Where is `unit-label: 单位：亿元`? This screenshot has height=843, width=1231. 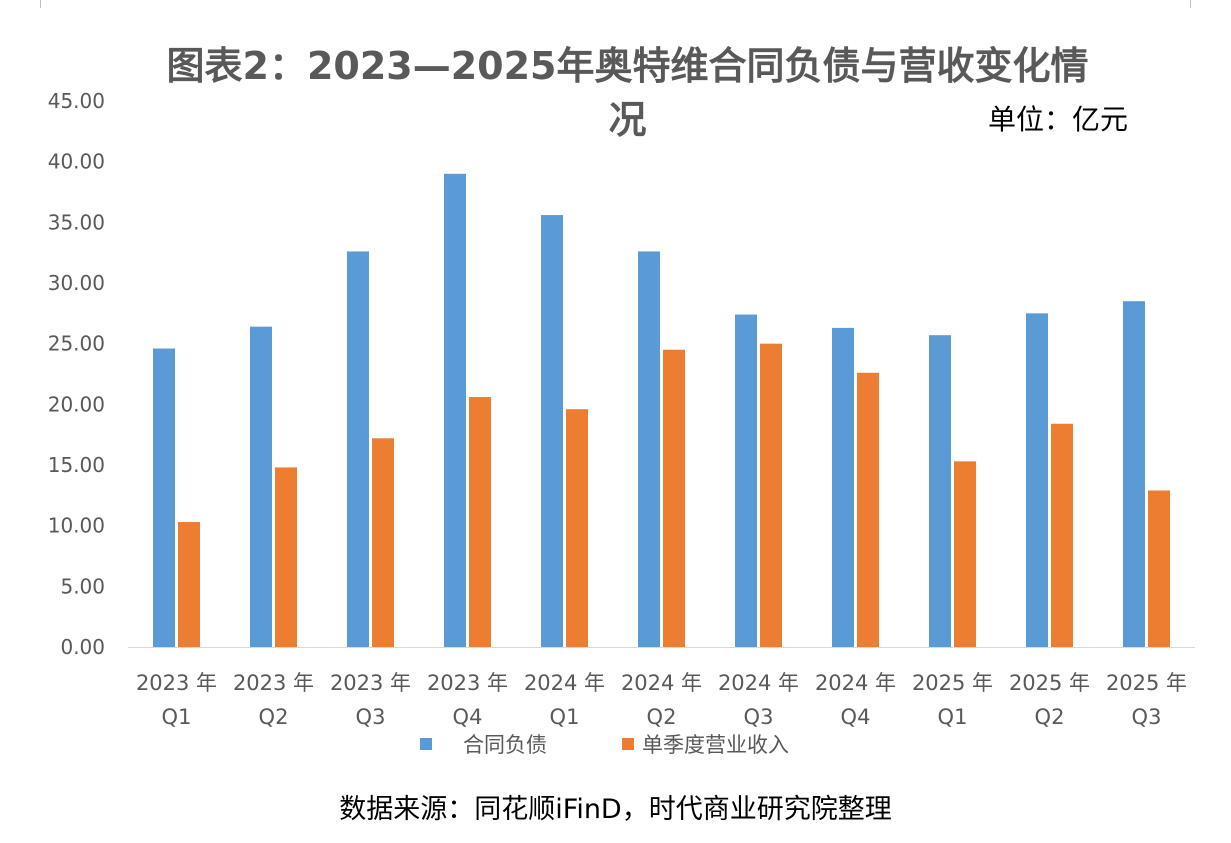 unit-label: 单位：亿元 is located at coordinates (1058, 119).